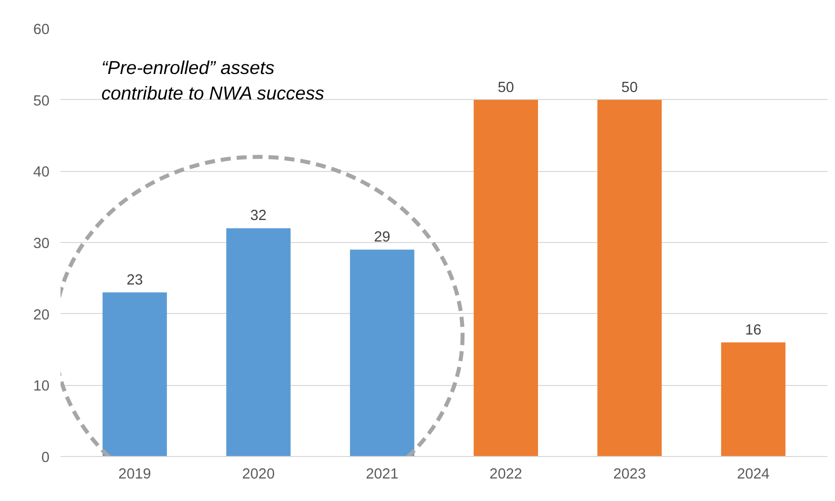 This screenshot has height=501, width=835. Describe the element at coordinates (41, 315) in the screenshot. I see `y-tick-label: 20` at that location.